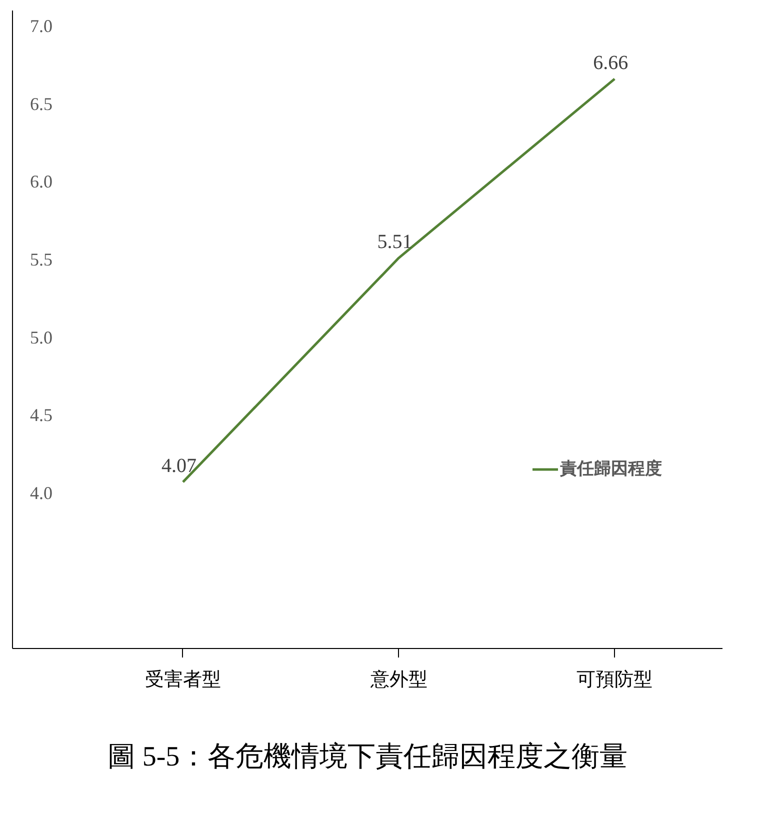 The width and height of the screenshot is (774, 828). What do you see at coordinates (614, 680) in the screenshot?
I see `x-tick-label: 可預防型` at bounding box center [614, 680].